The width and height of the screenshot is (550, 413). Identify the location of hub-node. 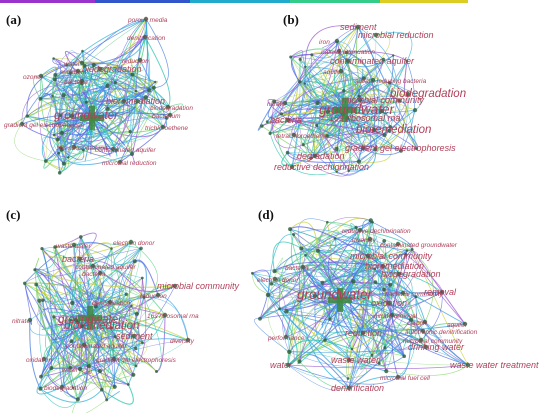
(90, 318).